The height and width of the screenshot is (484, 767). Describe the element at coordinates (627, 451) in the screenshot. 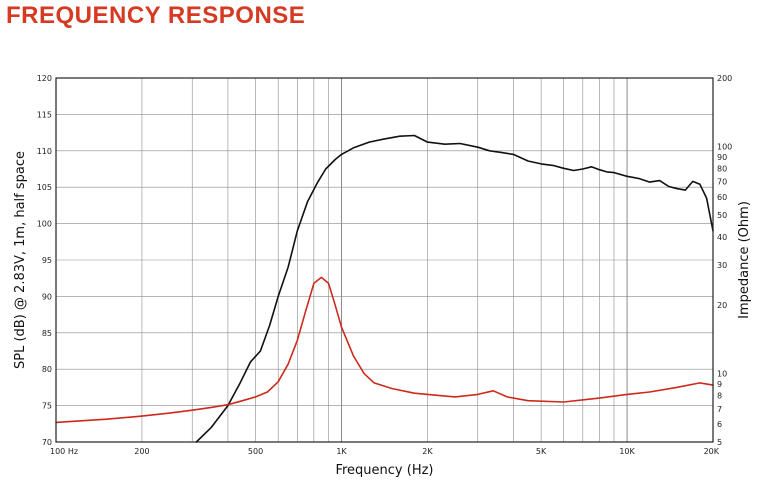

I see `x-tick-label: 10K` at that location.